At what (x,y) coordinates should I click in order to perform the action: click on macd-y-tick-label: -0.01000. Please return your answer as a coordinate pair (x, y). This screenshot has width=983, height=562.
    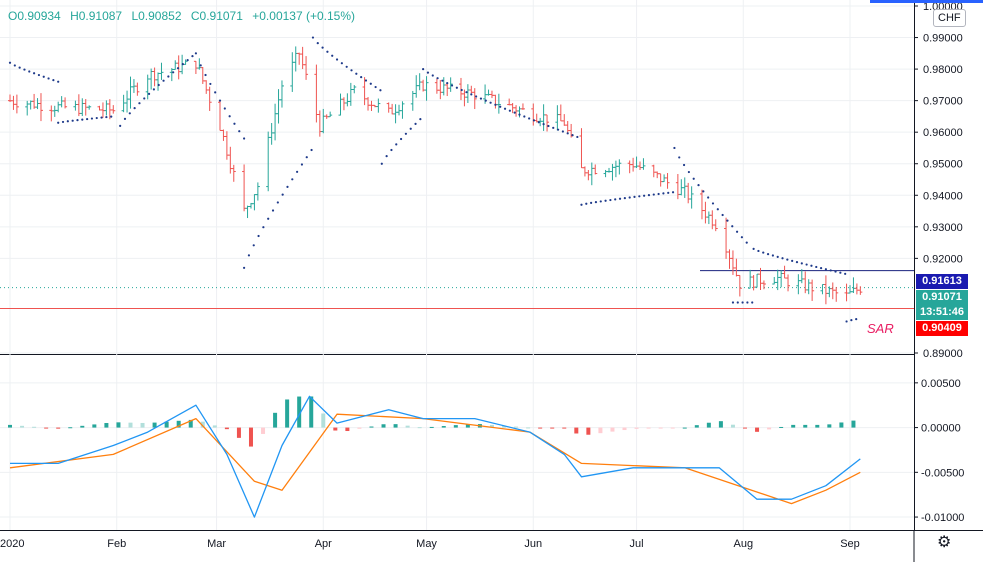
    Looking at the image, I should click on (942, 518).